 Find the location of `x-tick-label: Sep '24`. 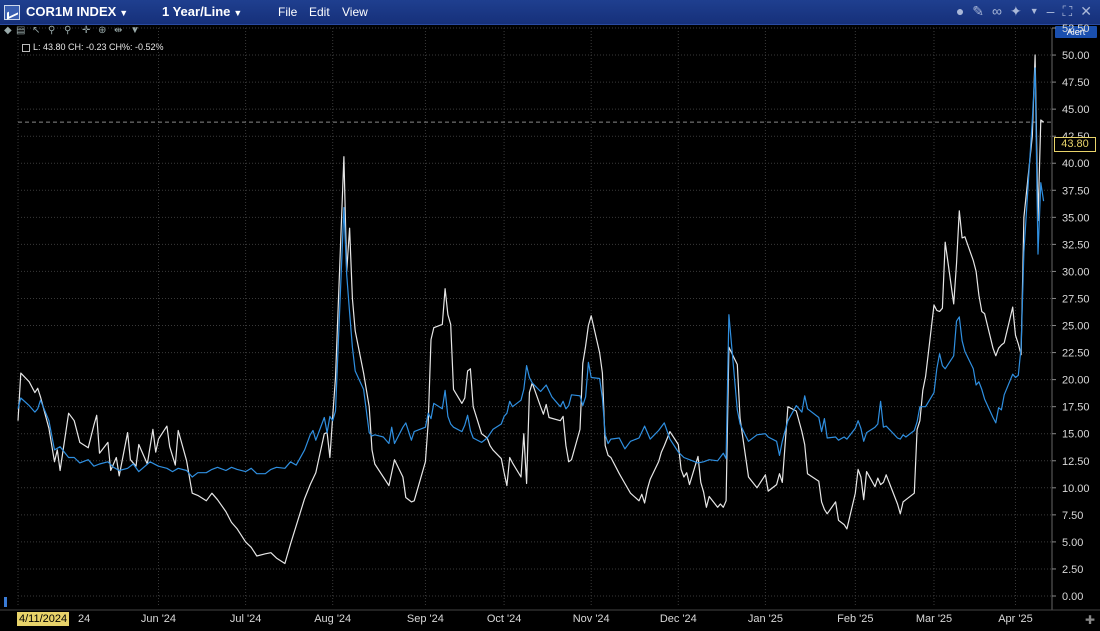

x-tick-label: Sep '24 is located at coordinates (425, 619).